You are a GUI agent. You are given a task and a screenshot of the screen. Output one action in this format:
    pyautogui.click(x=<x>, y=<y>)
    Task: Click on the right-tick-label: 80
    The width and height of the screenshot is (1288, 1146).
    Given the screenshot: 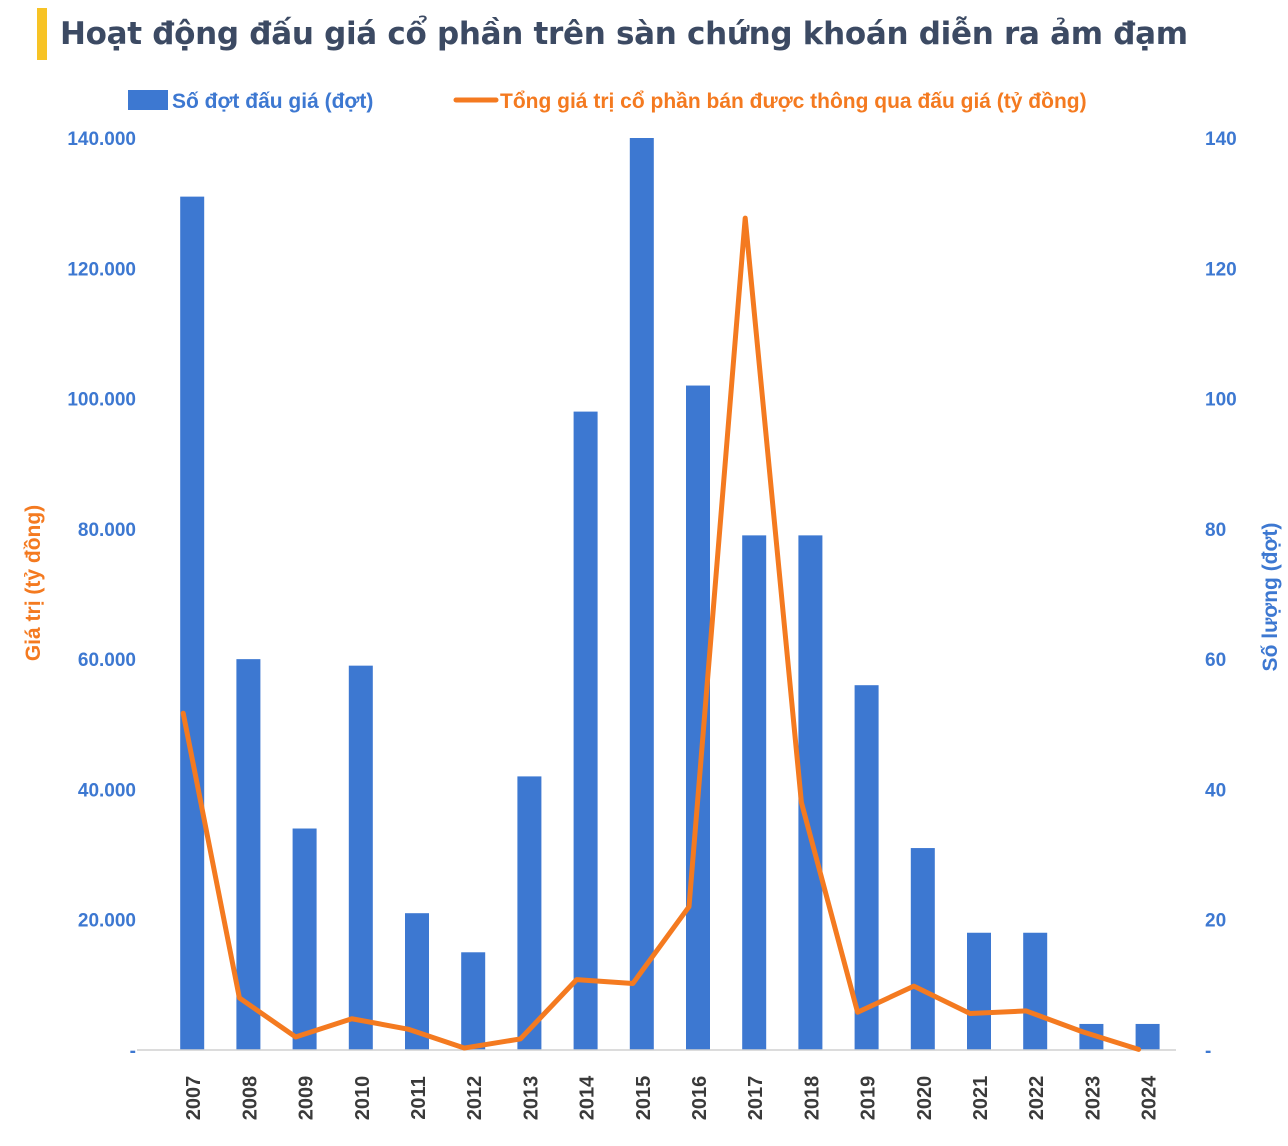 What is the action you would take?
    pyautogui.click(x=1215, y=530)
    